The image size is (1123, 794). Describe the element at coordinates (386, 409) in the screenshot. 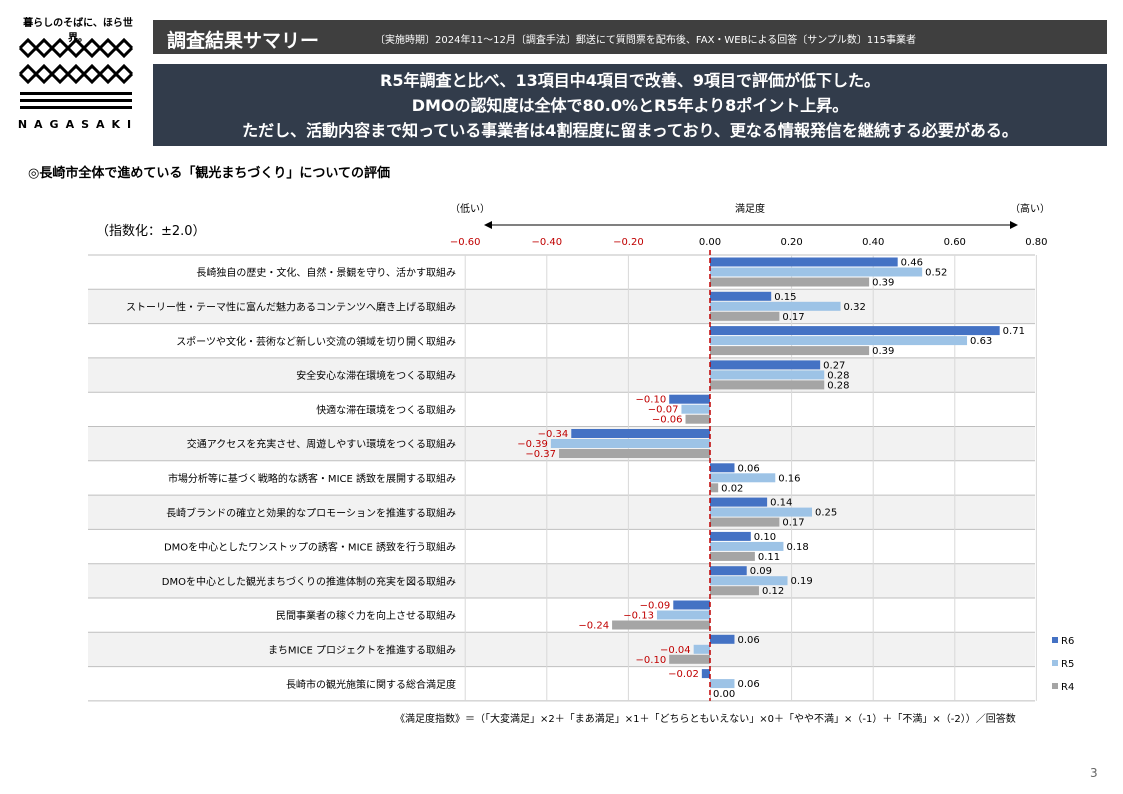

I see `category-label: 快適な滞在環境をつくる取組み` at that location.